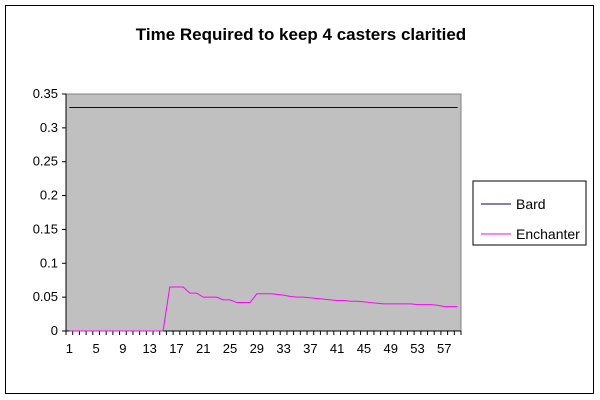 Image resolution: width=600 pixels, height=400 pixels. I want to click on x-tick-label: 17, so click(176, 348).